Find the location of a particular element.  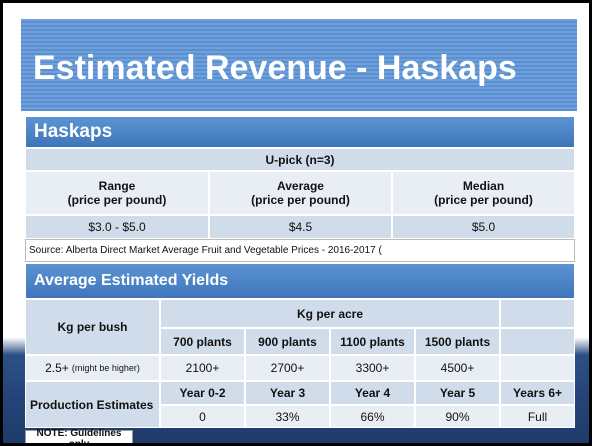

year-header: Year 4 is located at coordinates (372, 393).